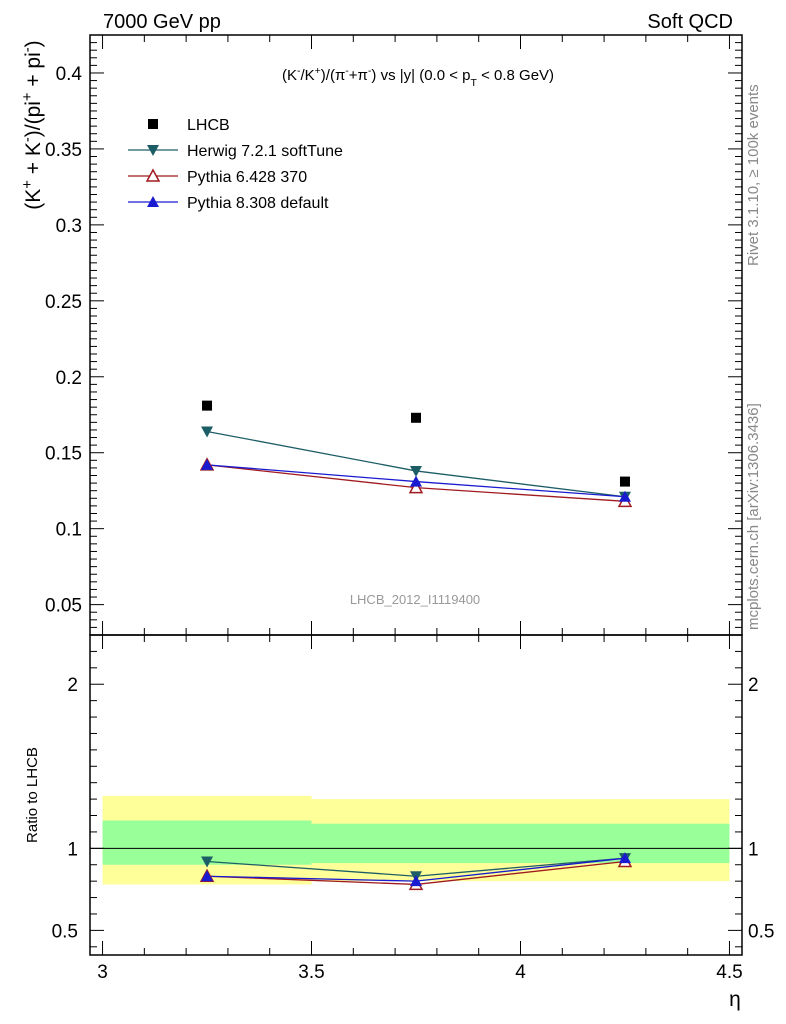 The width and height of the screenshot is (786, 1024). What do you see at coordinates (729, 972) in the screenshot?
I see `x-tick-label: 4.5` at bounding box center [729, 972].